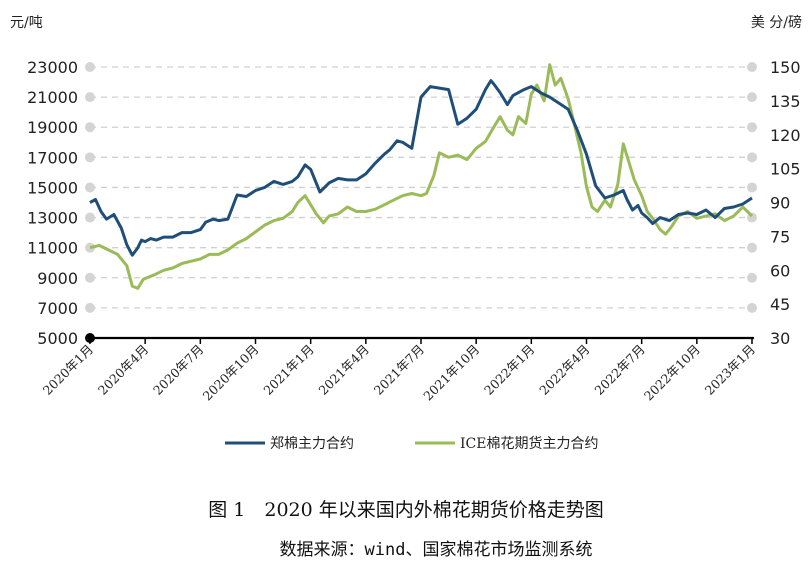  What do you see at coordinates (52, 157) in the screenshot?
I see `y-left-tick-label: 17000` at bounding box center [52, 157].